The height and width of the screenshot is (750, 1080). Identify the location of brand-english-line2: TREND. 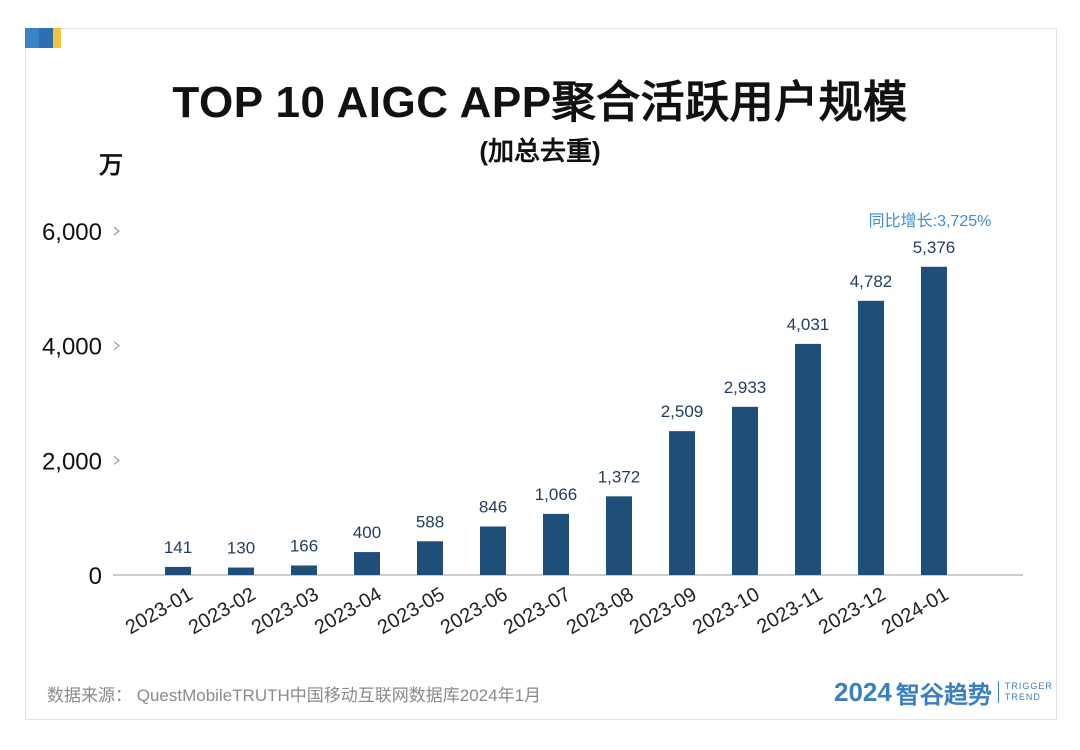
(1022, 697).